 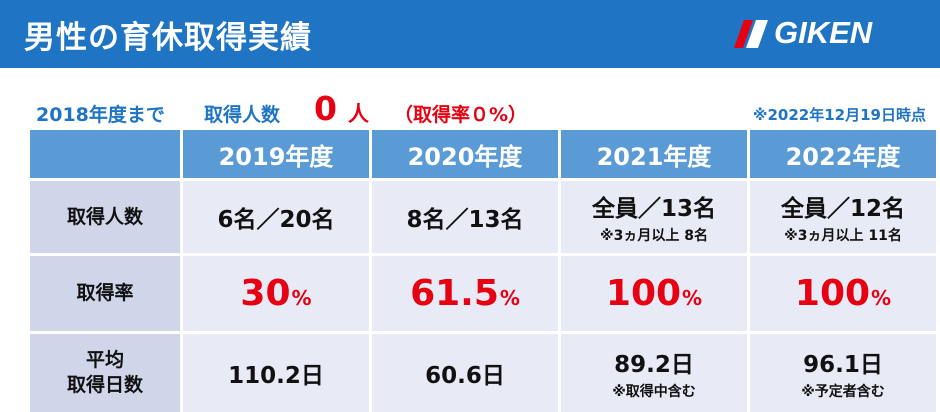 What do you see at coordinates (265, 293) in the screenshot?
I see `rate-number: 30` at bounding box center [265, 293].